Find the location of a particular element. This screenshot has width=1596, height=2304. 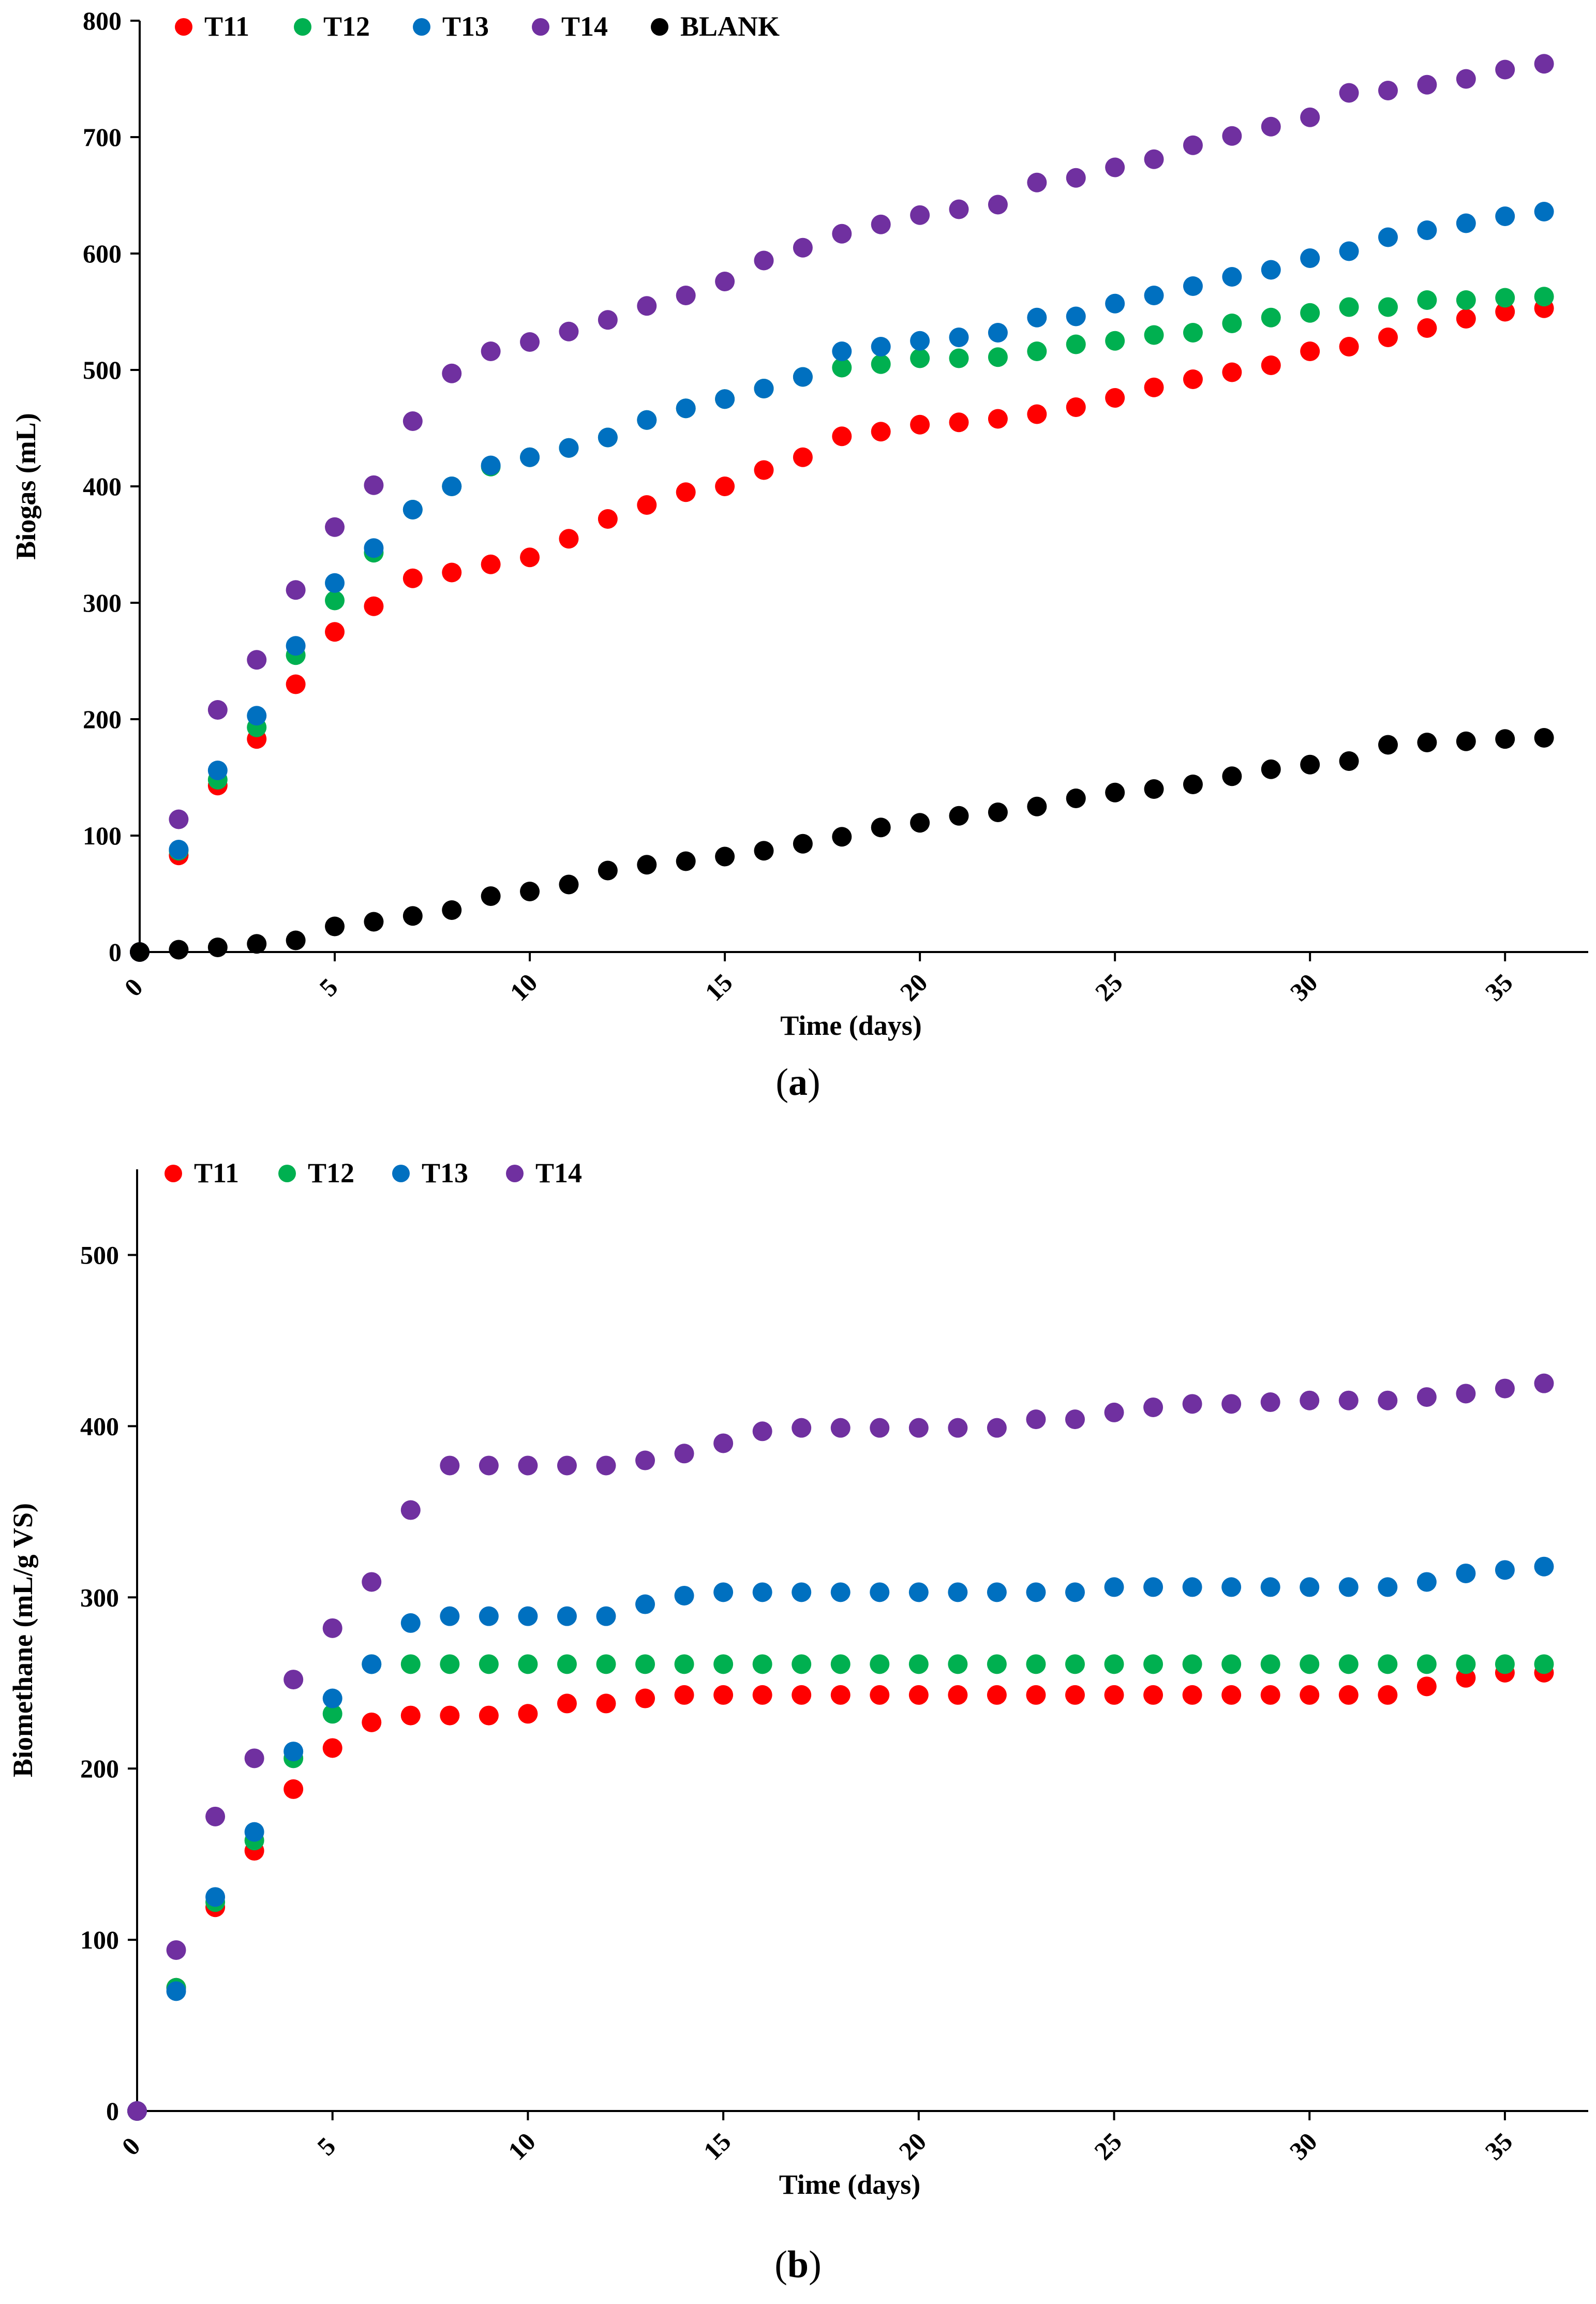

series-blank is located at coordinates (842, 845).